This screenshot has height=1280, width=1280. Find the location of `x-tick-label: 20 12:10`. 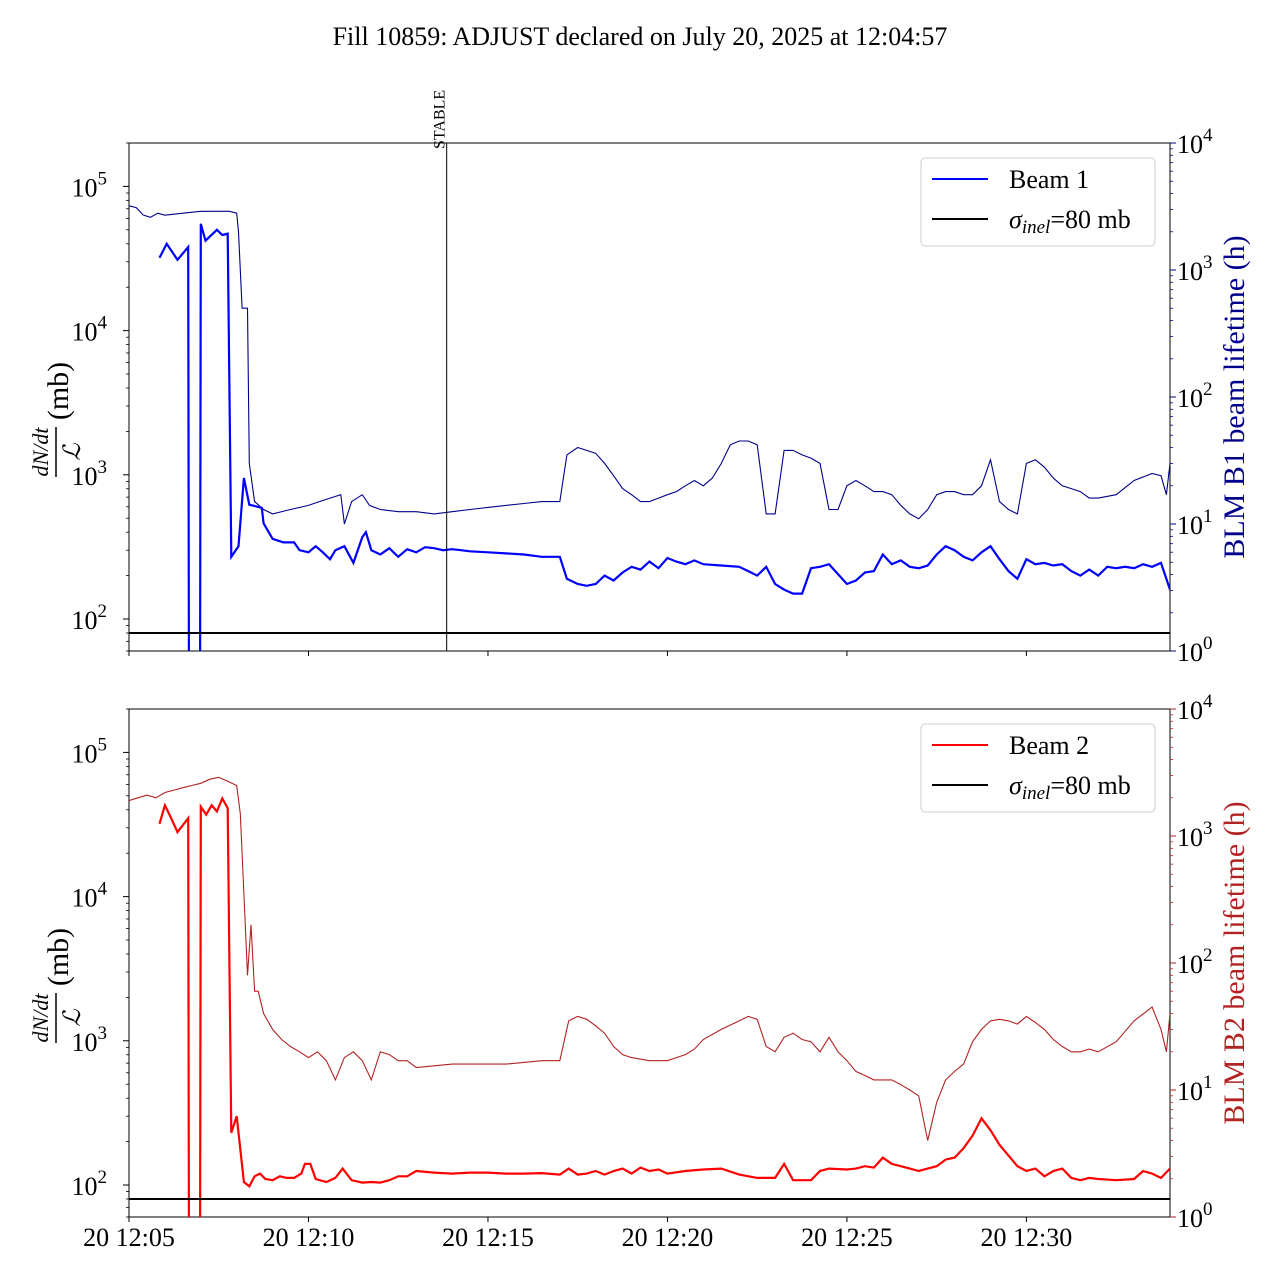

x-tick-label: 20 12:10 is located at coordinates (309, 1237).